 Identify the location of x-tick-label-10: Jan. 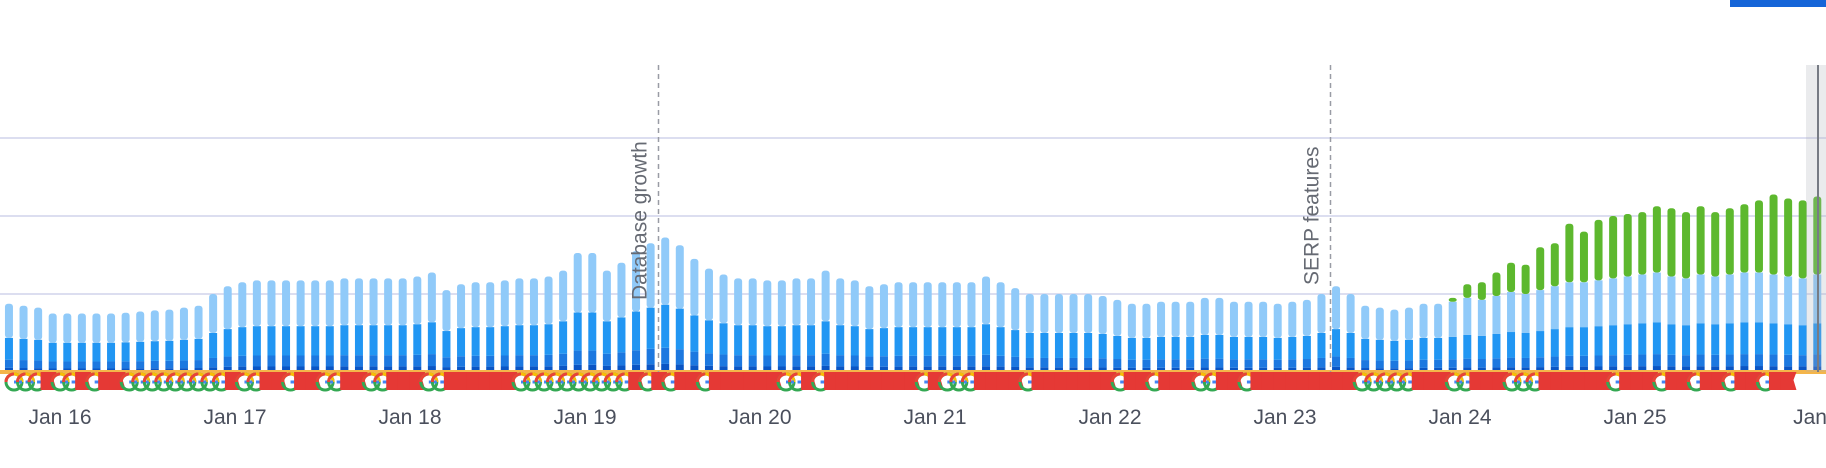
(1809, 417).